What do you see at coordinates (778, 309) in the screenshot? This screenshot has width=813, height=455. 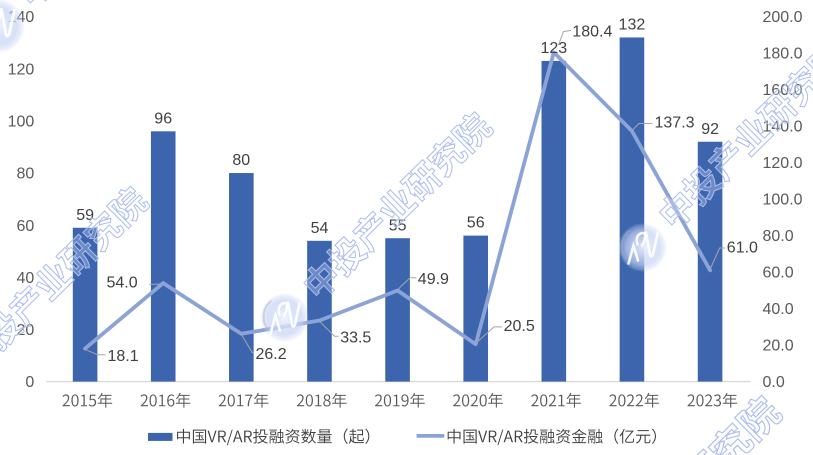 I see `svg-text: 40.0` at bounding box center [778, 309].